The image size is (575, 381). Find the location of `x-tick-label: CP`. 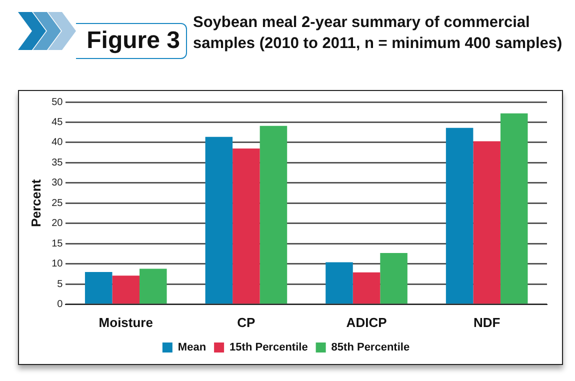

x-tick-label: CP is located at coordinates (246, 322).